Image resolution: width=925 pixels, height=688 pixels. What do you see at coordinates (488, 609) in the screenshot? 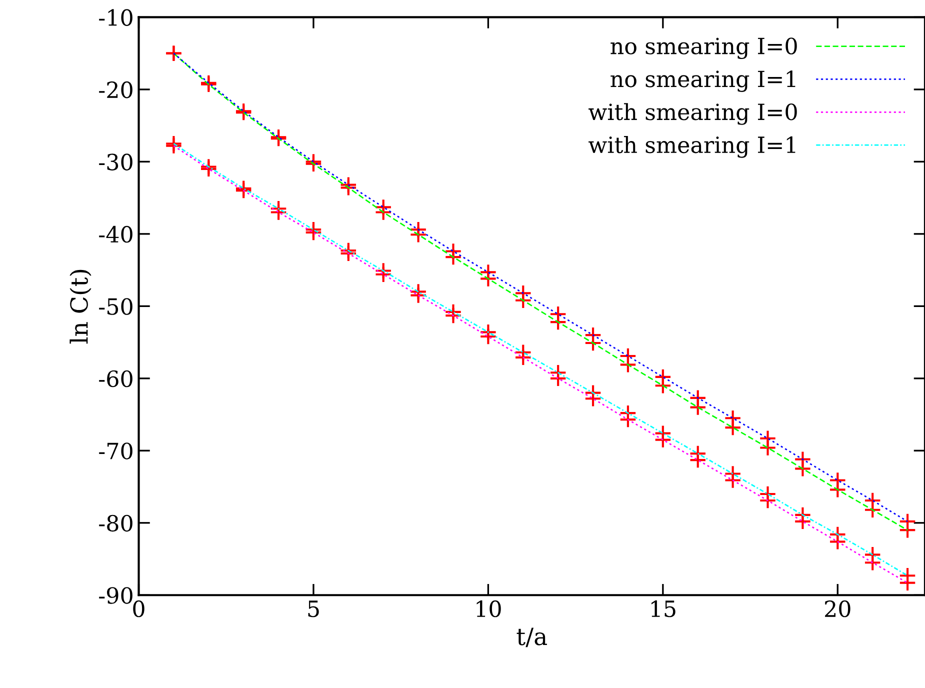
I see `x-tick-label: 10` at bounding box center [488, 609].